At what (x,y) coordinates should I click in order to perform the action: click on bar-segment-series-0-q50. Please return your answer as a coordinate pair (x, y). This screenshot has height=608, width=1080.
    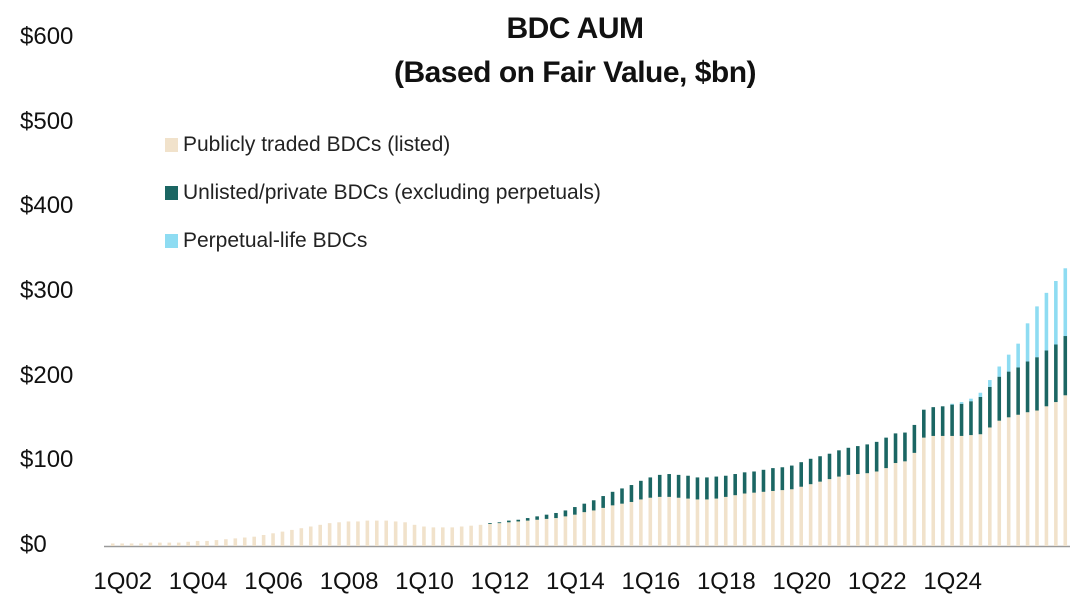
    Looking at the image, I should click on (584, 529).